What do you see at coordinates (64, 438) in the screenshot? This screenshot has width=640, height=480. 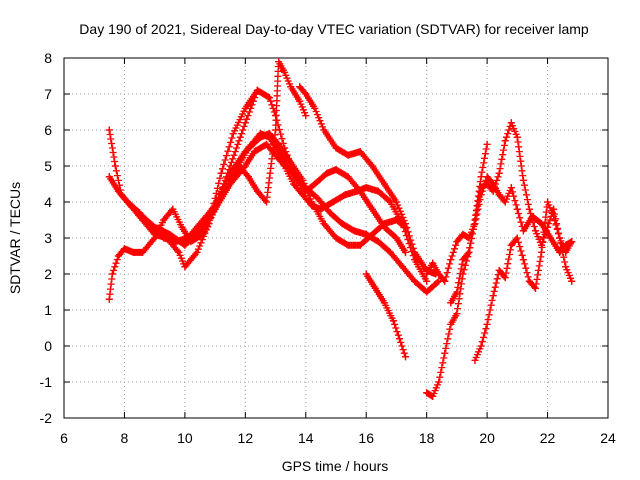 I see `x-tick-label: 6` at bounding box center [64, 438].